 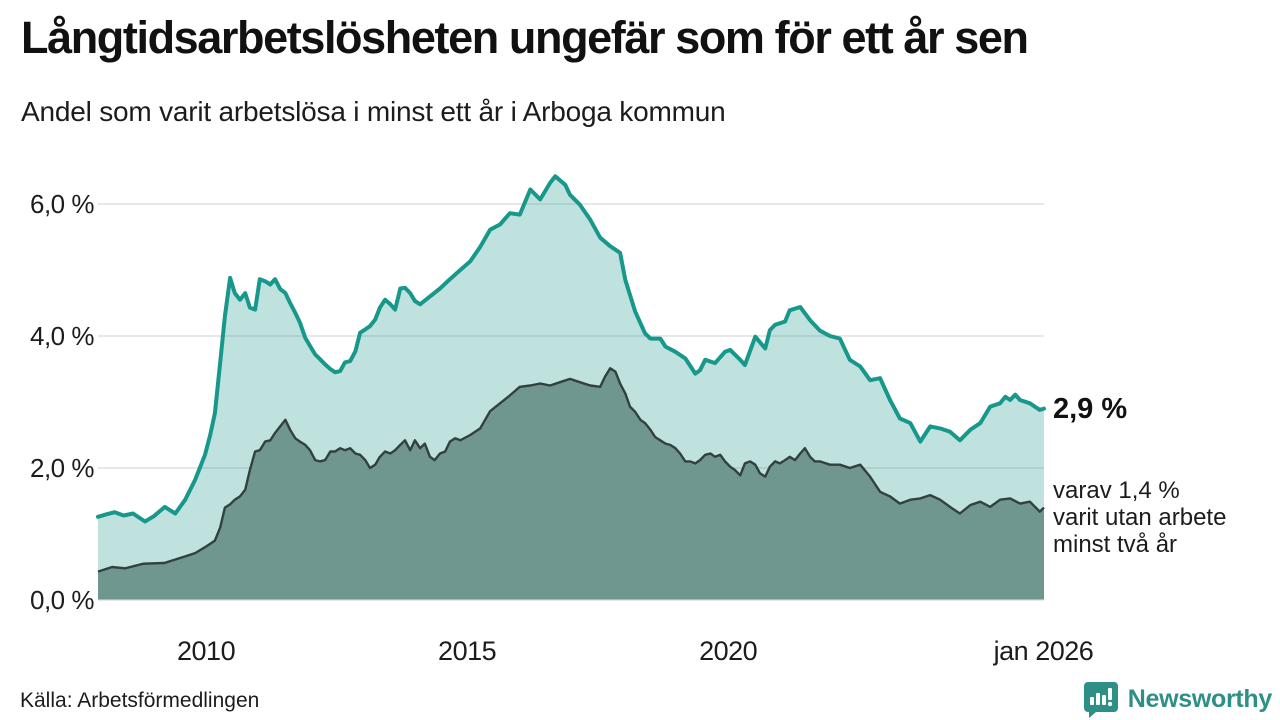 I want to click on y-tick-label: 4,0 %, so click(x=62, y=336).